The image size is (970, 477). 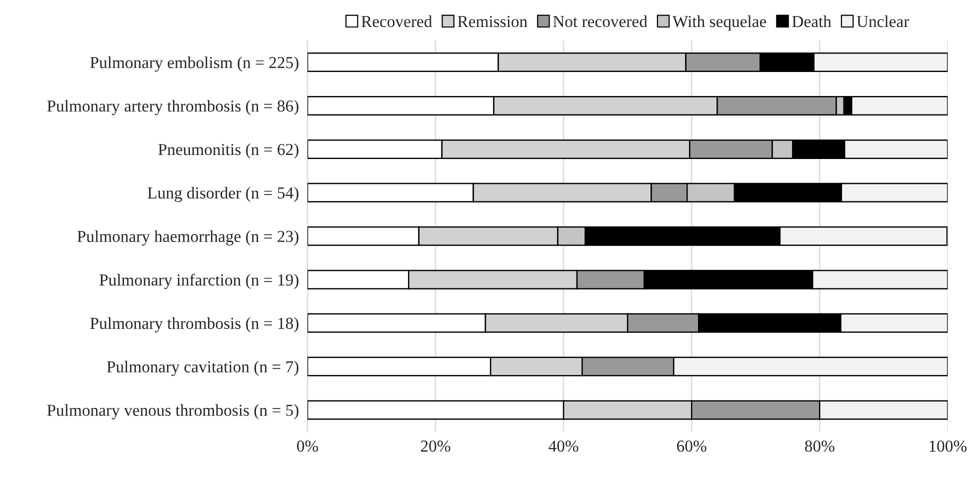 What do you see at coordinates (194, 324) in the screenshot?
I see `y-tick-label: Pulmonary thrombosis (n = 18)` at bounding box center [194, 324].